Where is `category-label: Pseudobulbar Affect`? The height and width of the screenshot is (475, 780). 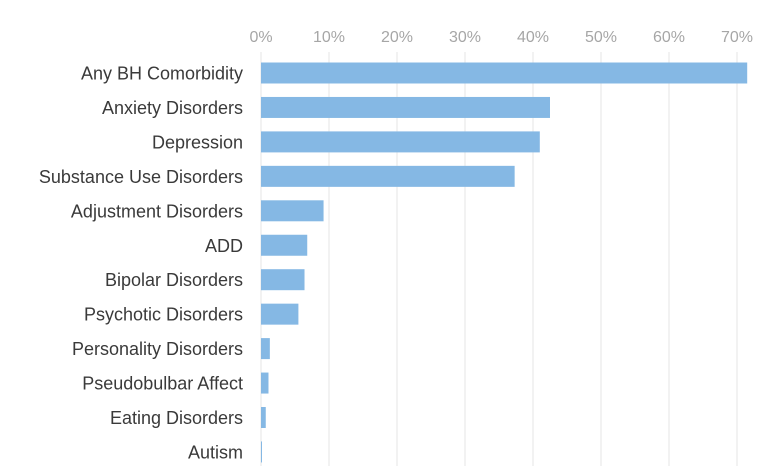 category-label: Pseudobulbar Affect is located at coordinates (162, 384).